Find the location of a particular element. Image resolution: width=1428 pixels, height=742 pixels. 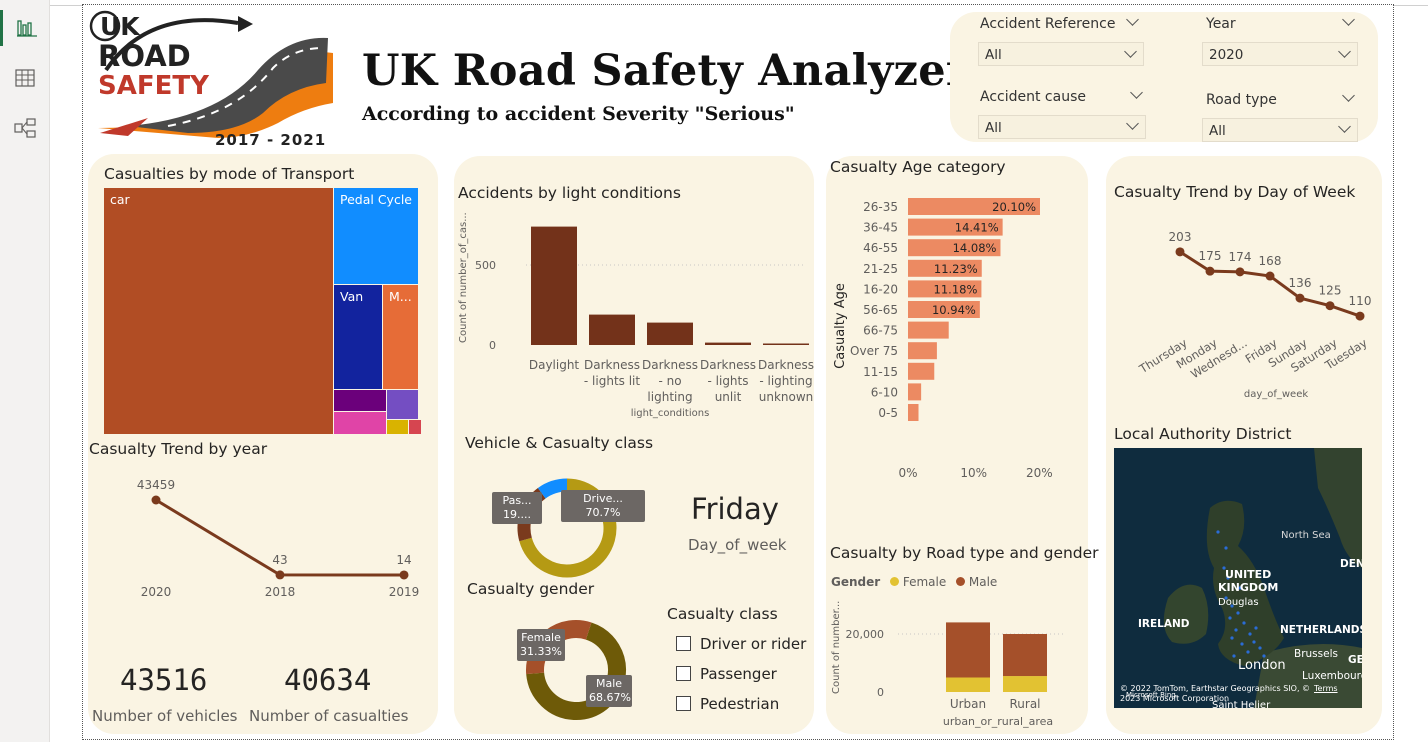

model-icon is located at coordinates (25, 128).